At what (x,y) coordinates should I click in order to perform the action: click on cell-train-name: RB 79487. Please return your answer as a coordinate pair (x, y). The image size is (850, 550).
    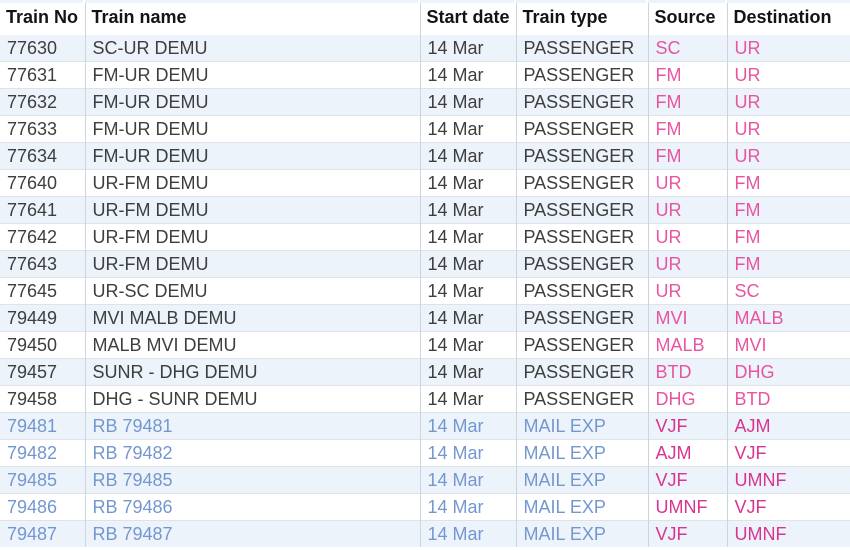
    Looking at the image, I should click on (253, 533).